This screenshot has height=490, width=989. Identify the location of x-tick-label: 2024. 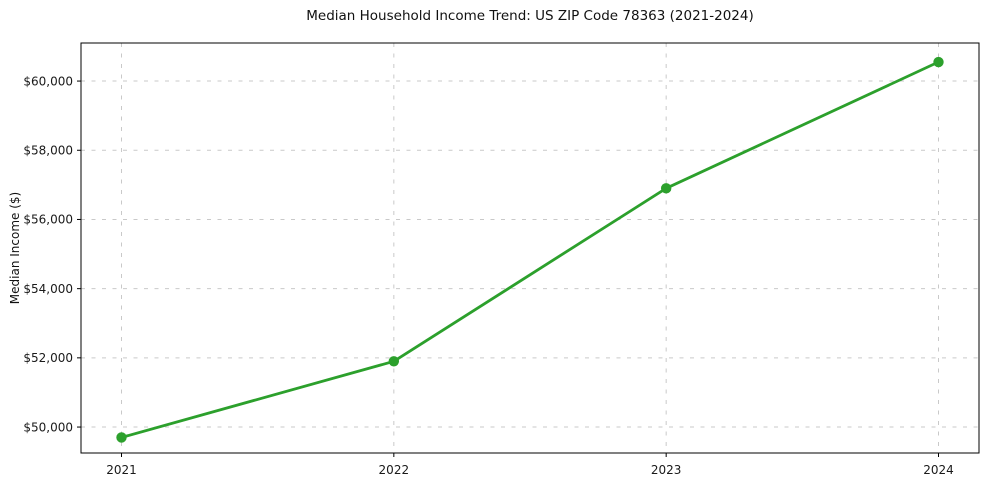
(938, 470).